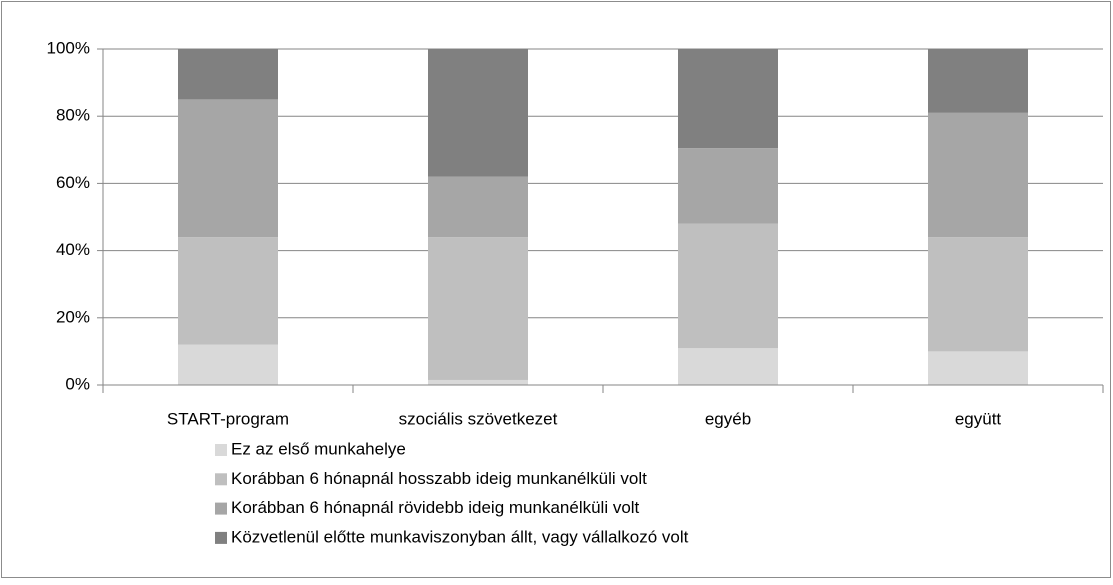 This screenshot has height=585, width=1113. I want to click on y-tick-label: 60%, so click(73, 182).